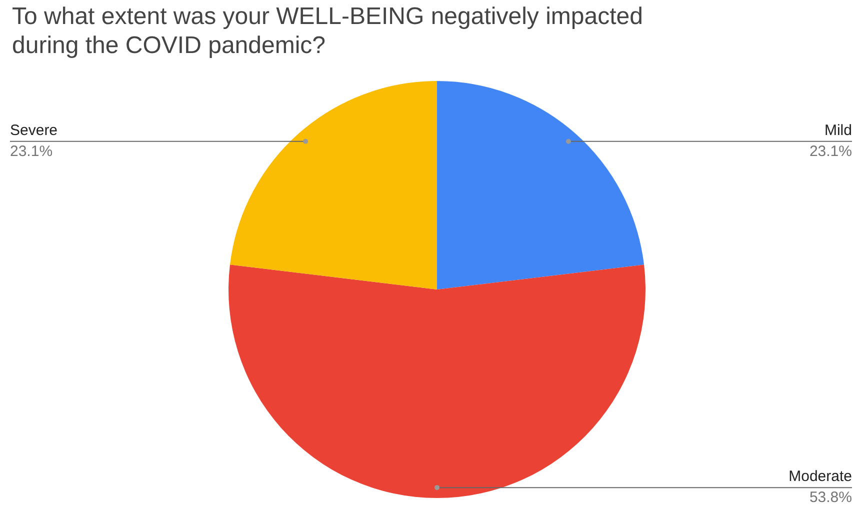 The height and width of the screenshot is (516, 866). What do you see at coordinates (820, 477) in the screenshot?
I see `slice-label: Moderate` at bounding box center [820, 477].